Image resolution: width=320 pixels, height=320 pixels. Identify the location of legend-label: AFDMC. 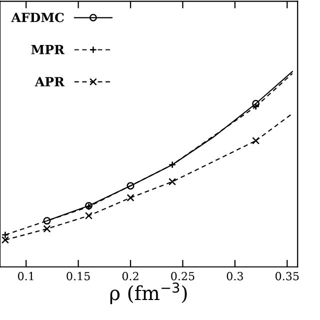
(37, 17).